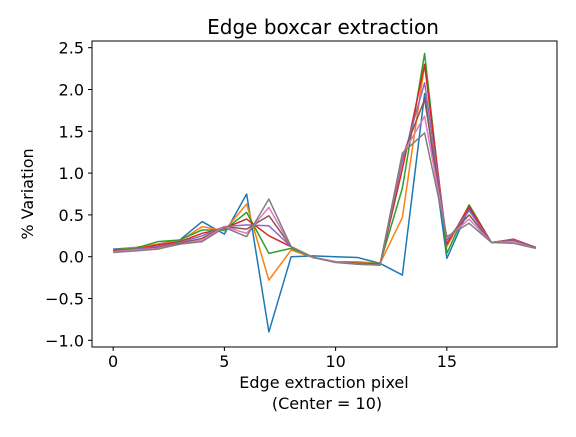 Image resolution: width=576 pixels, height=437 pixels. I want to click on y-axis-ticks: −1.0 −0.5 0.0 0.5 1.0 1.5 2.0 2.5, so click(68, 194).